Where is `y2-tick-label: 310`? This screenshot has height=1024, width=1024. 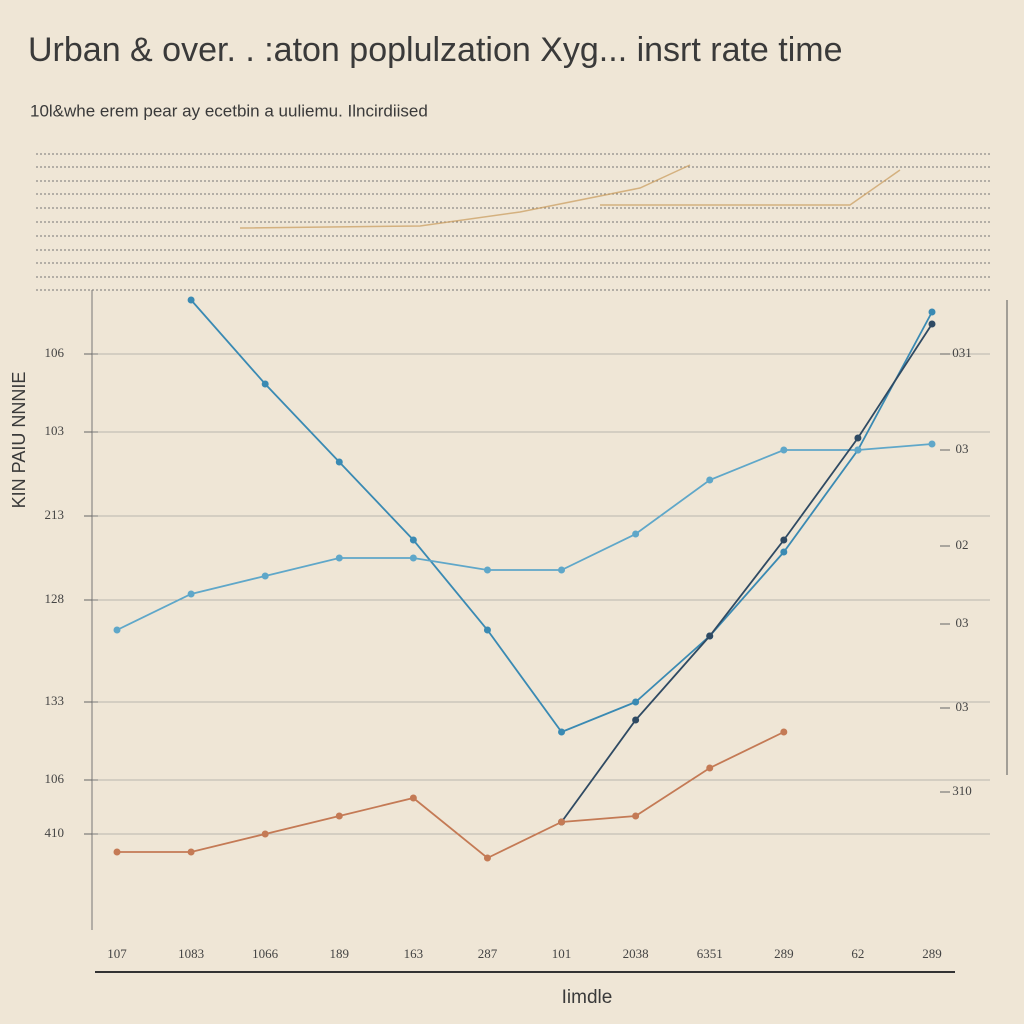
y2-tick-label: 310 is located at coordinates (962, 790).